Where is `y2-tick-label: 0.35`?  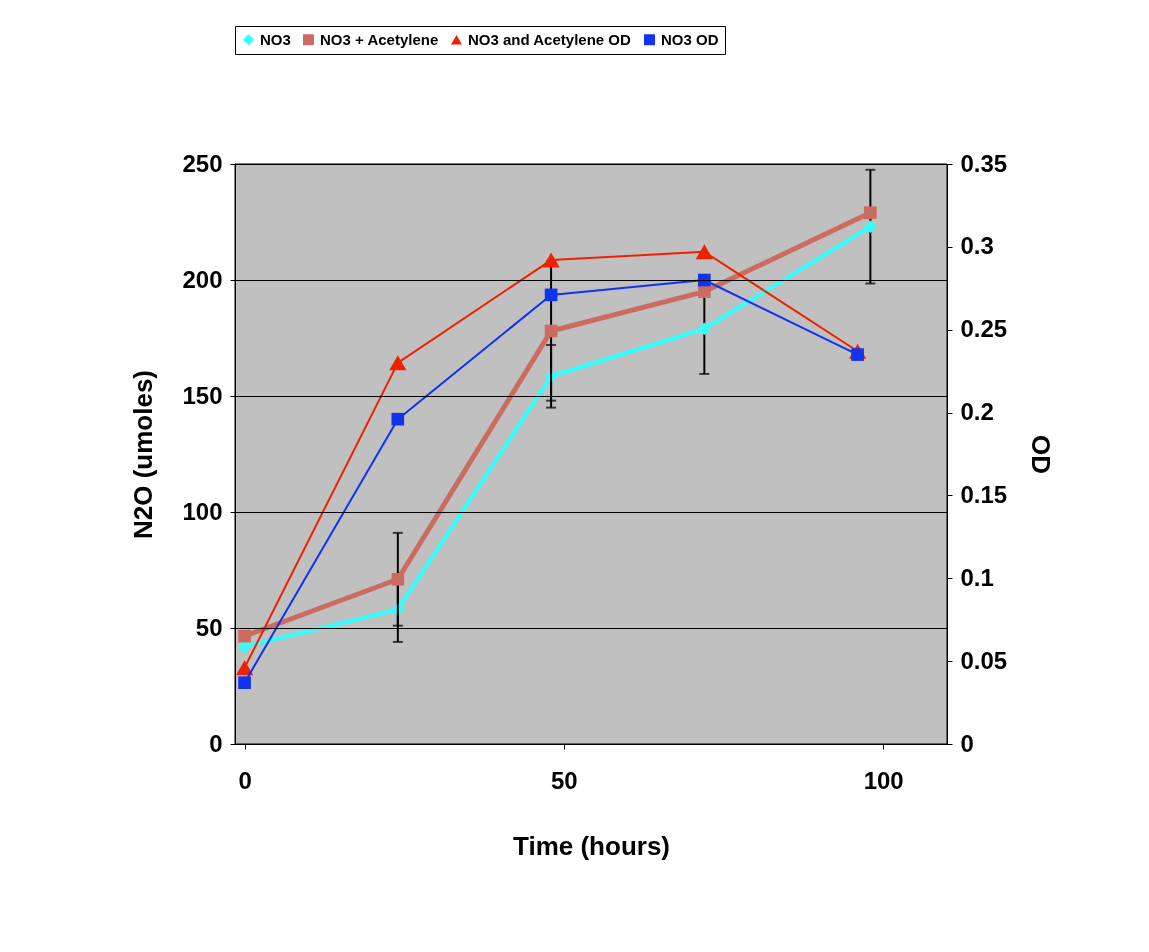 y2-tick-label: 0.35 is located at coordinates (984, 163).